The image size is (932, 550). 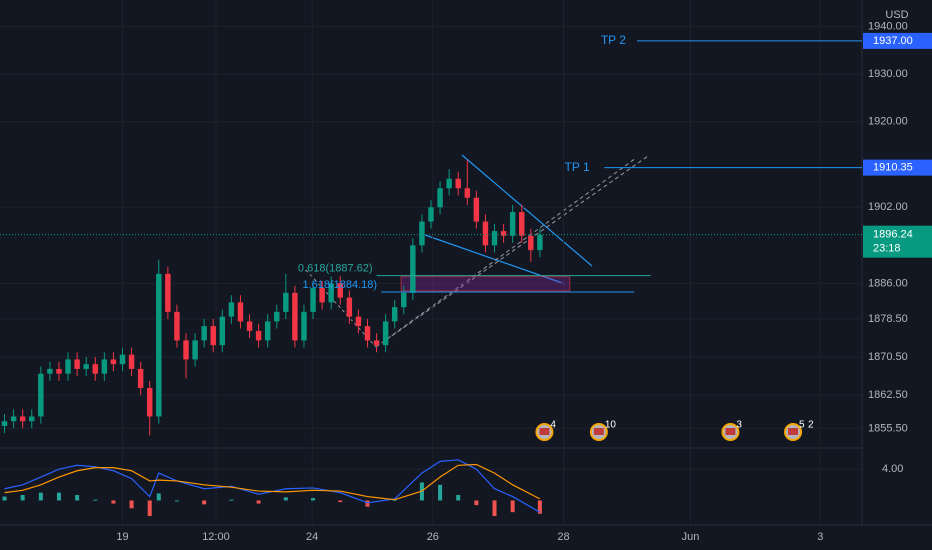 I want to click on zone, so click(x=485, y=284).